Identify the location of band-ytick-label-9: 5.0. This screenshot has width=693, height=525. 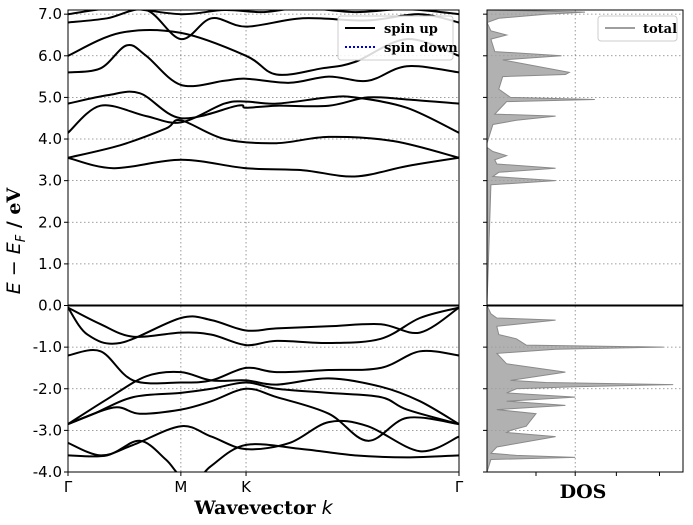
(50, 97).